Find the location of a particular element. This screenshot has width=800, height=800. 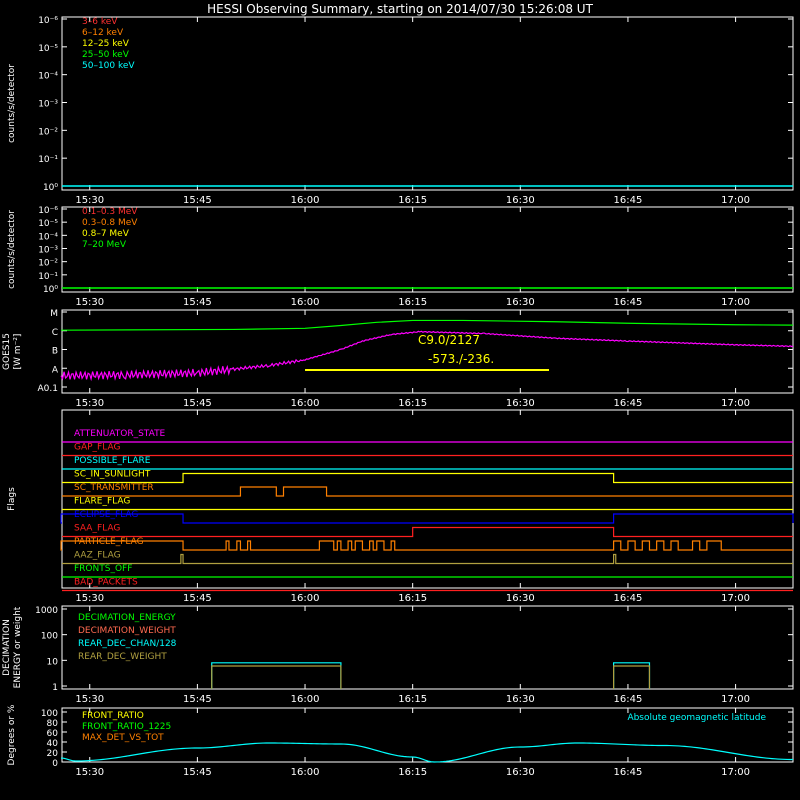

low-energy-rates-xtick-label: 15:30 is located at coordinates (89, 200).